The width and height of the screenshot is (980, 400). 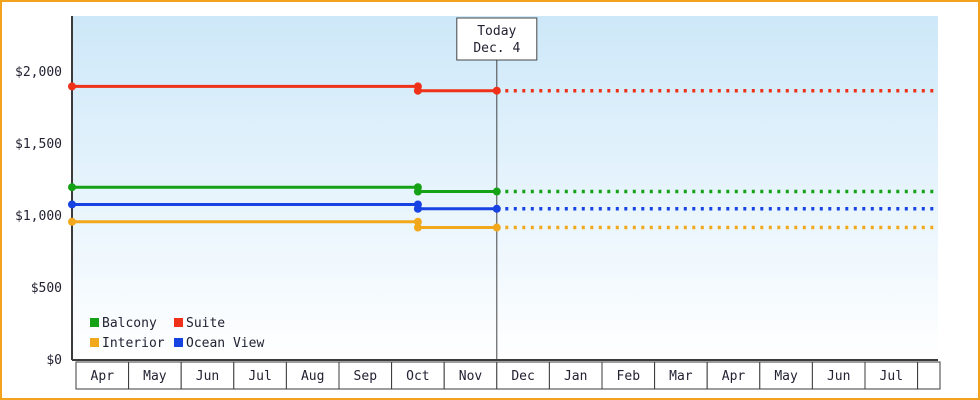 What do you see at coordinates (417, 376) in the screenshot?
I see `x-tick-label: Oct` at bounding box center [417, 376].